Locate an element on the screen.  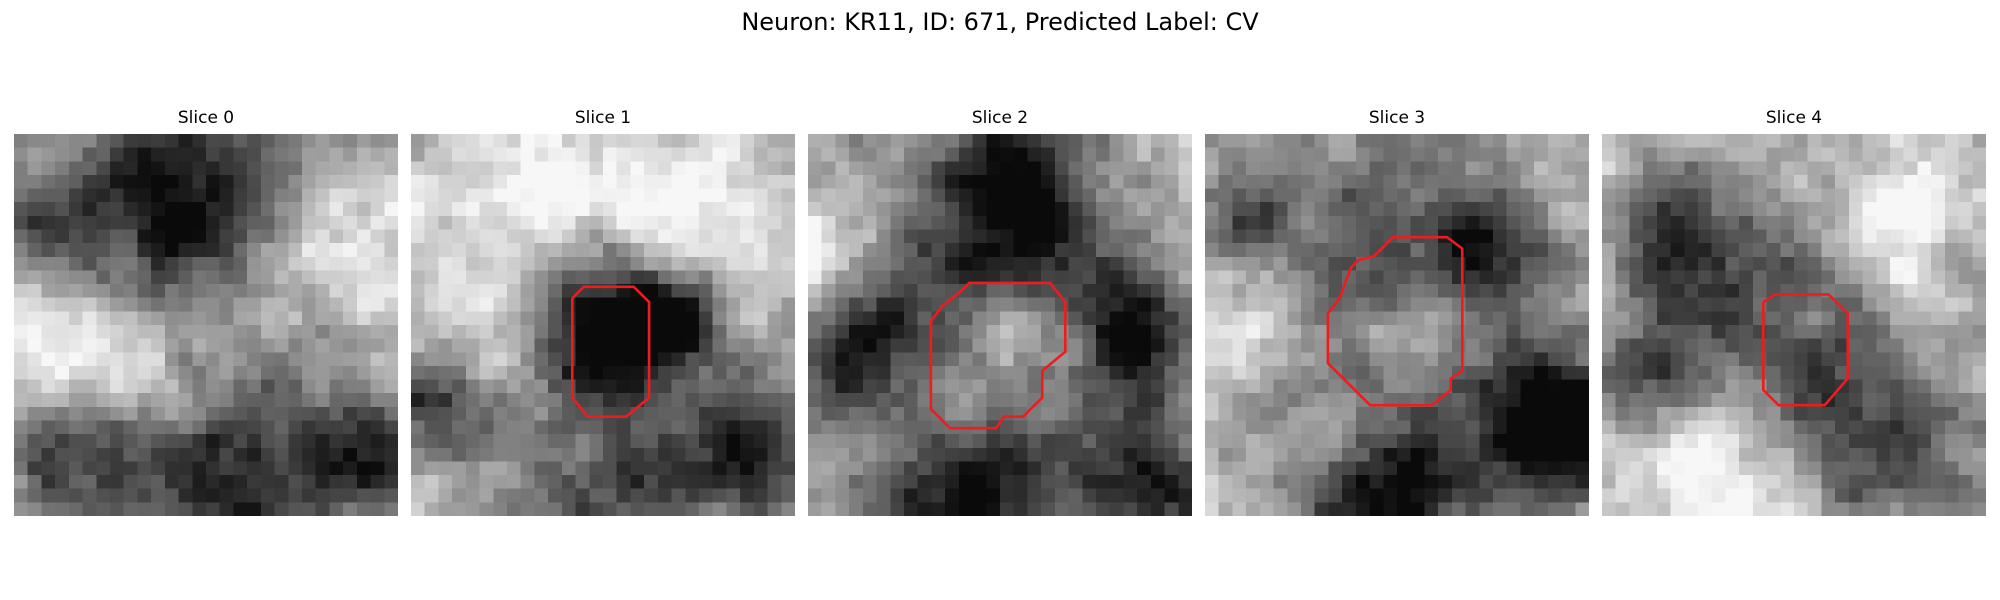
slice-panel-3: Slice 3 is located at coordinates (1397, 311).